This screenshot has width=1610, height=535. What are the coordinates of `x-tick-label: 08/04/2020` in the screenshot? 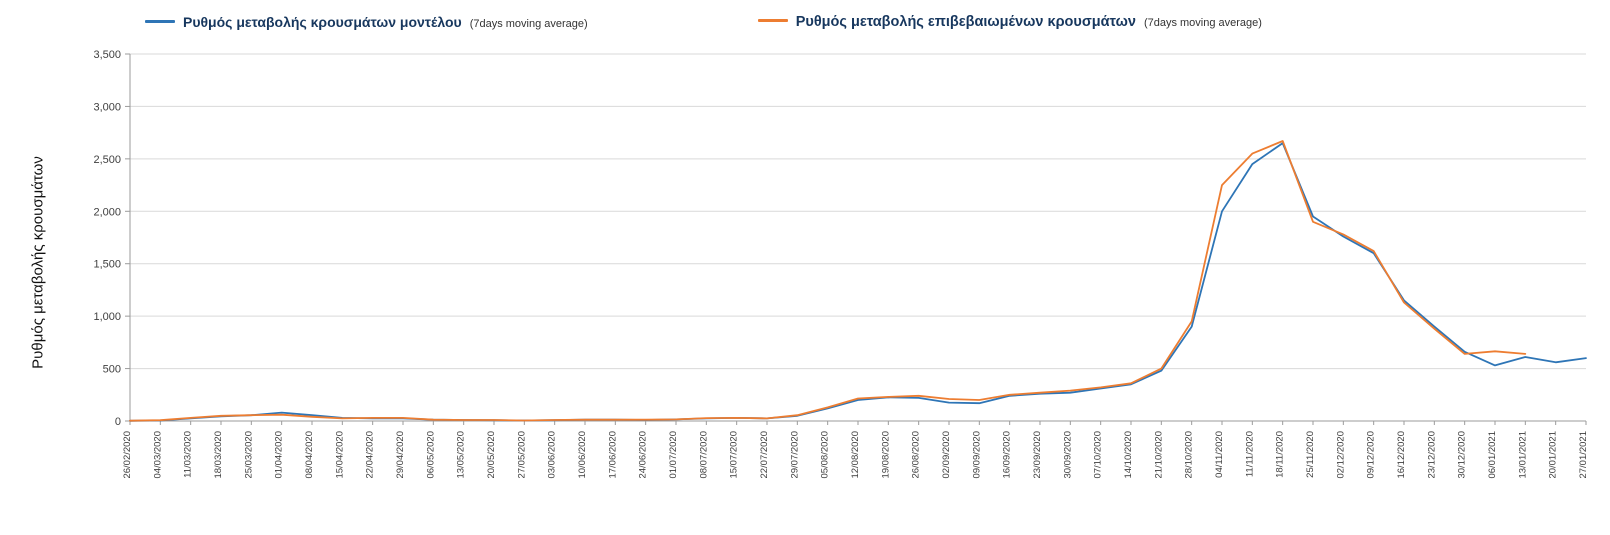 It's located at (309, 455).